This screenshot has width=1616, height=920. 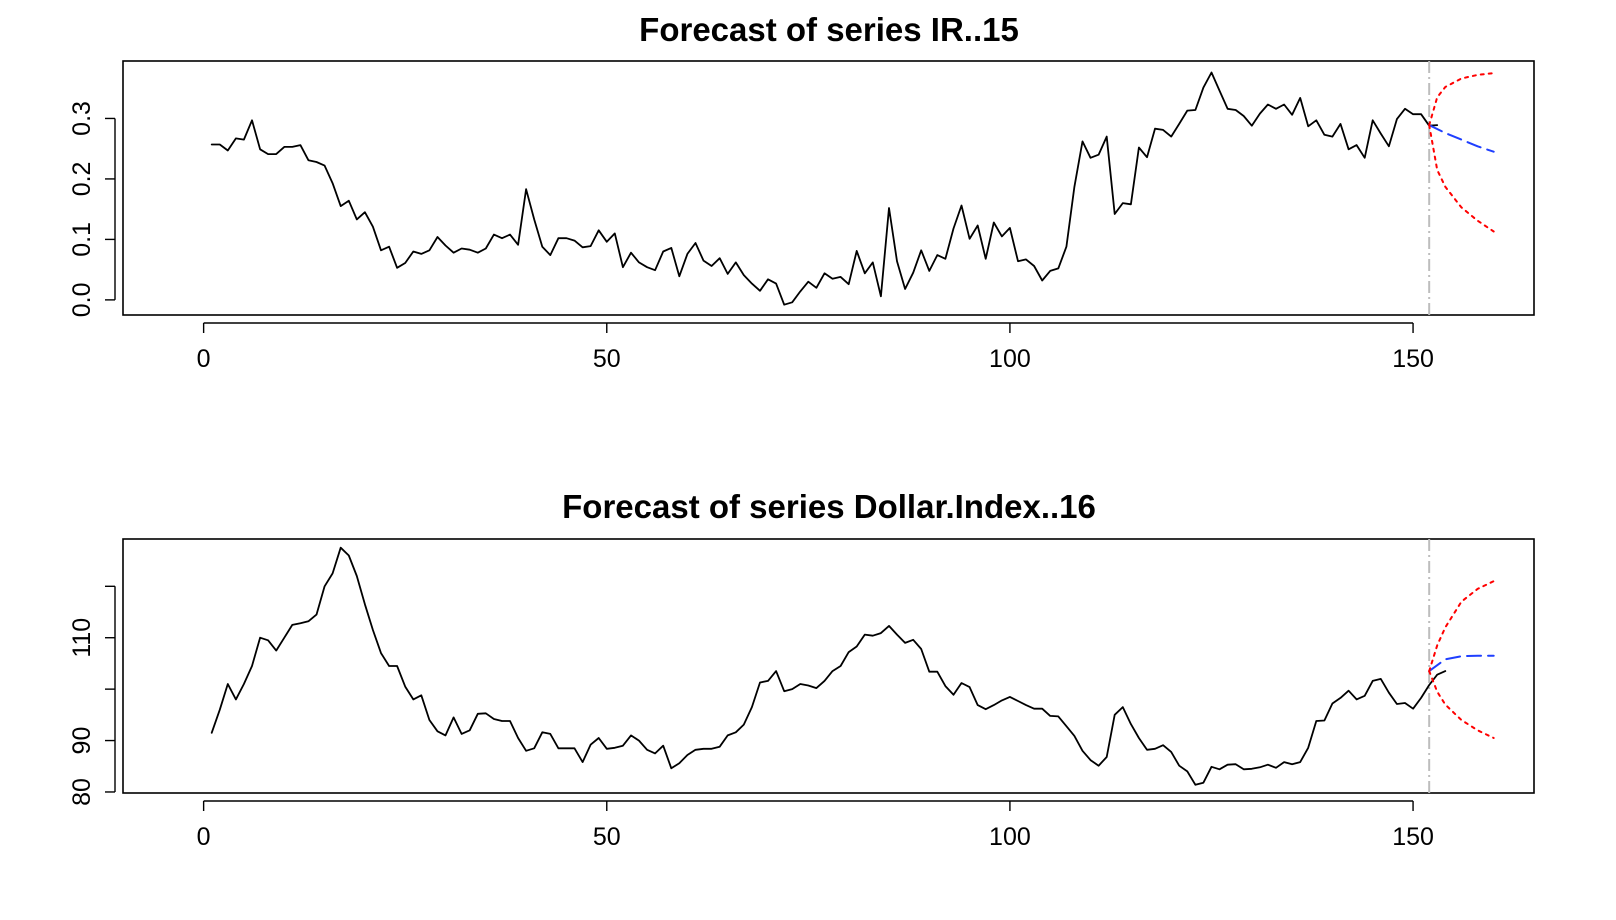 I want to click on y-tick-label: 80, so click(x=82, y=792).